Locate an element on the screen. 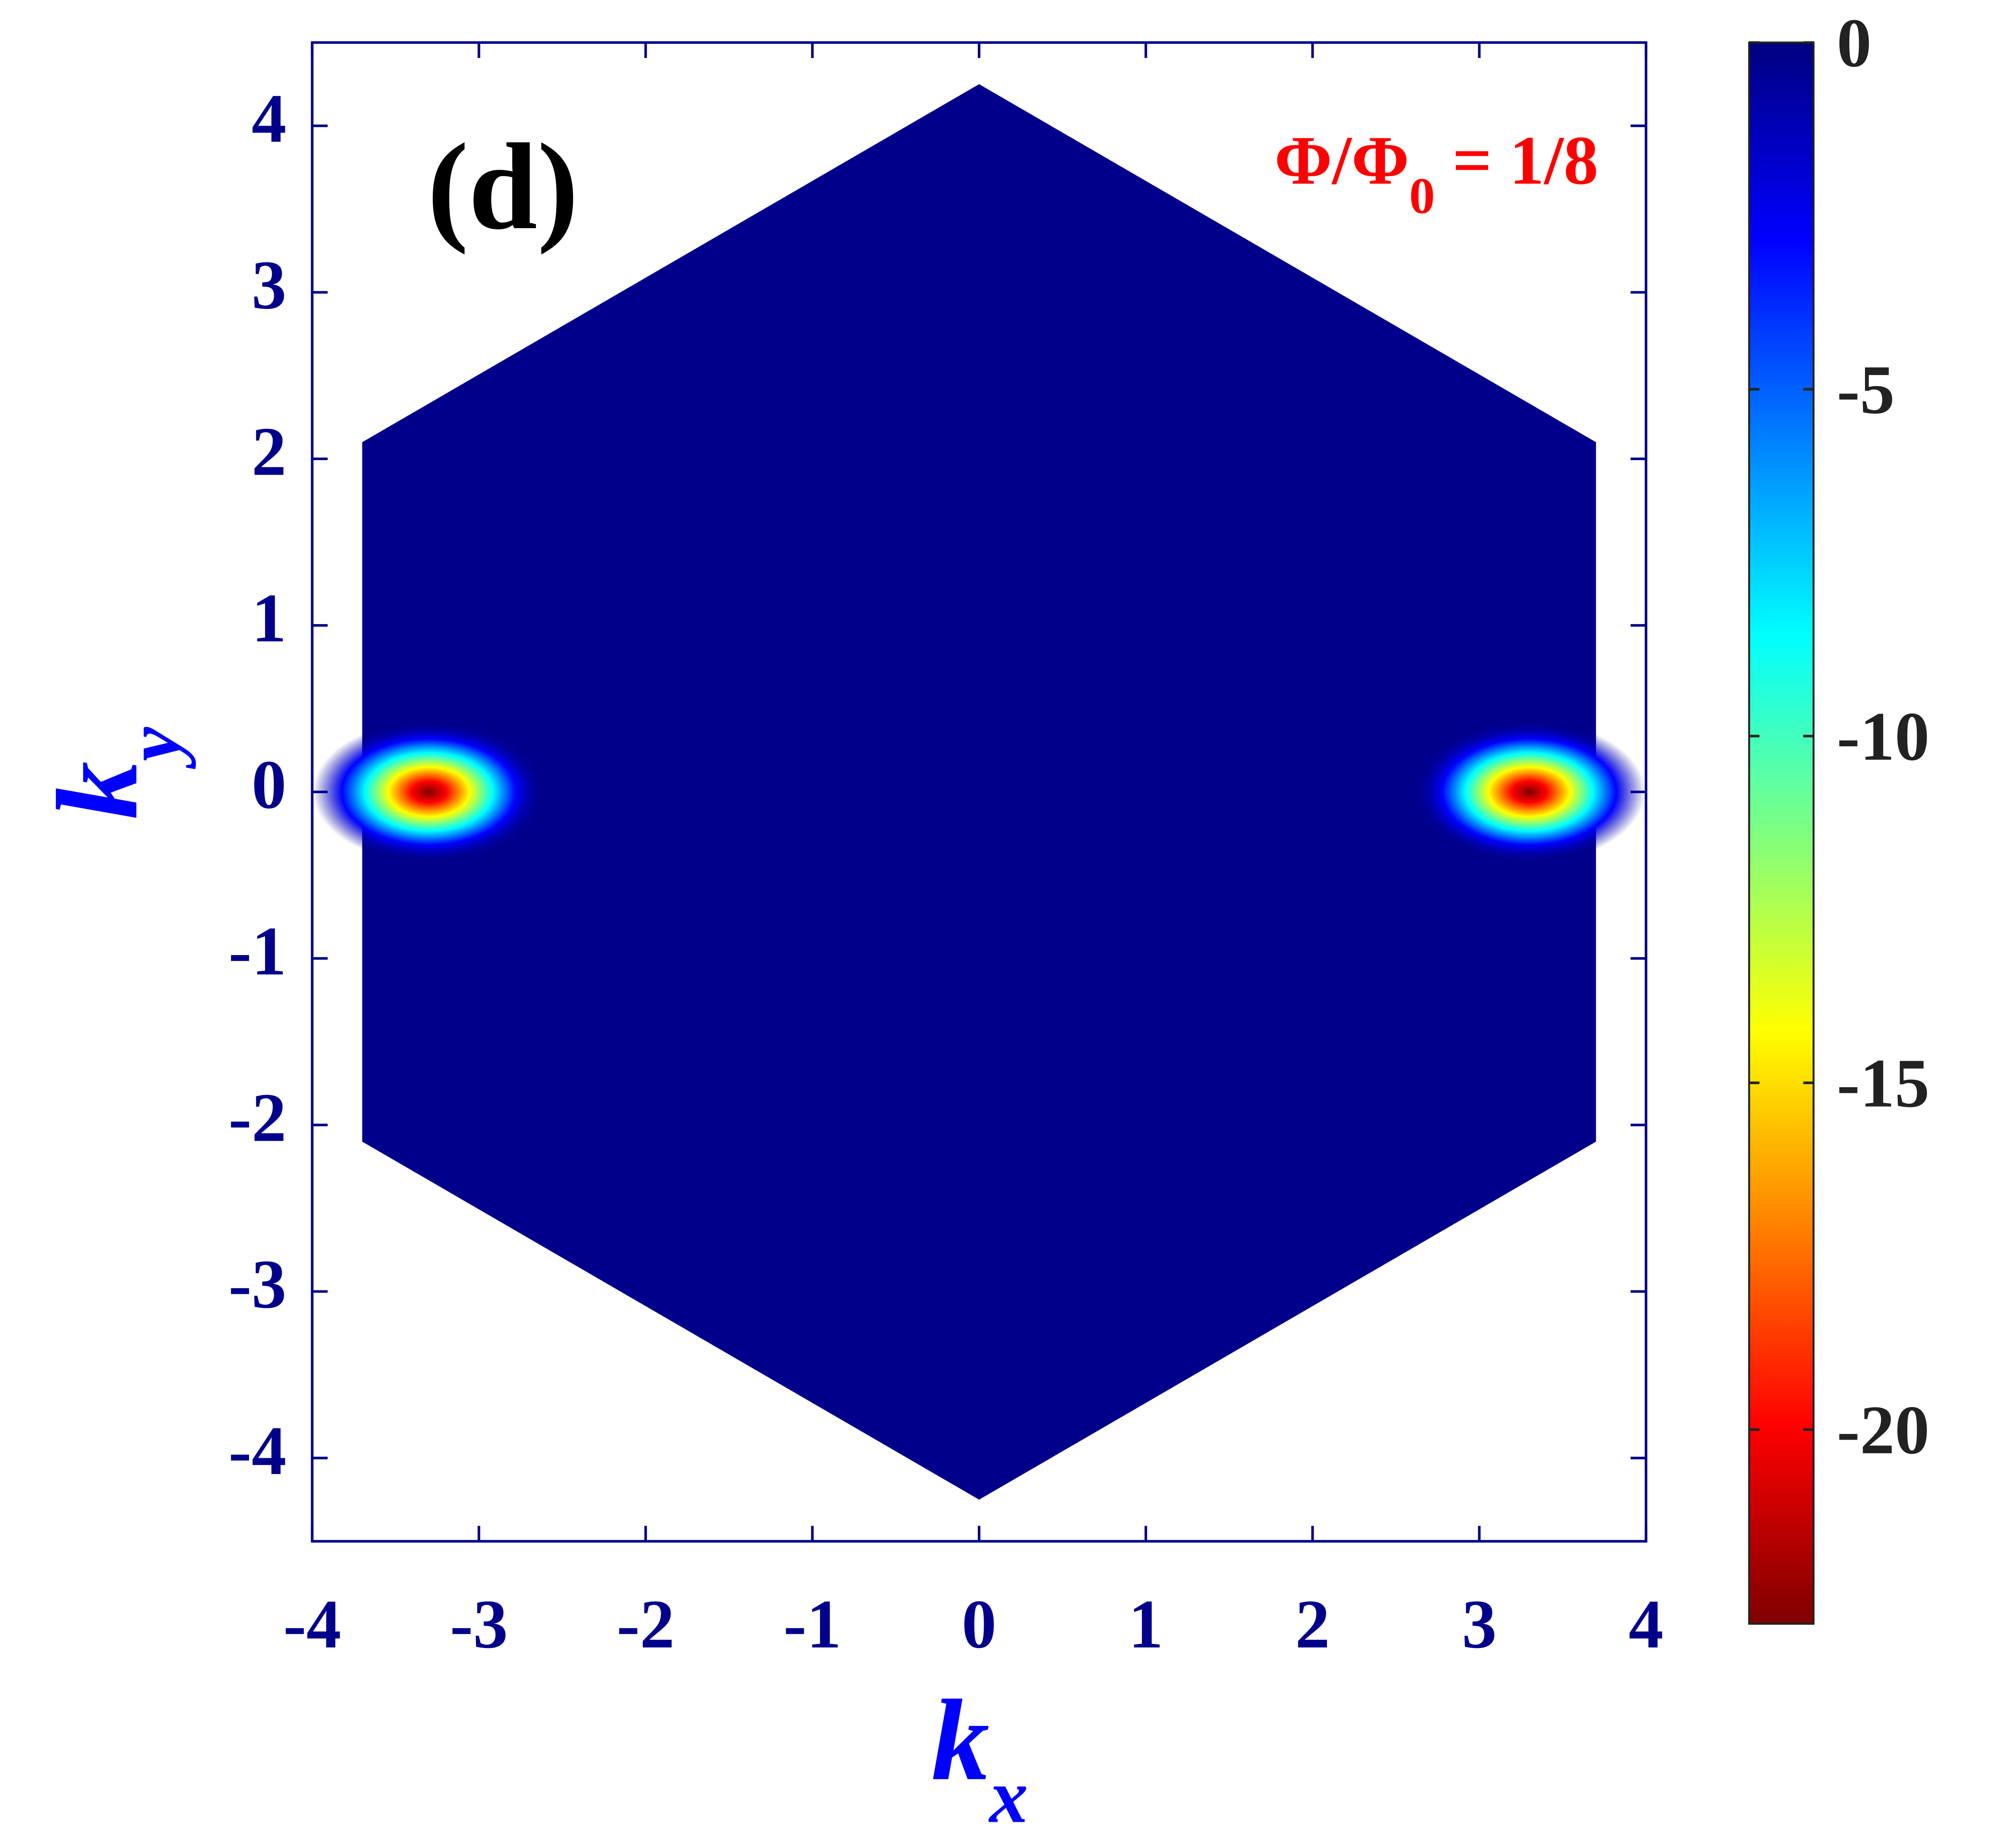 The width and height of the screenshot is (1993, 1848). colorbar-tick-label: -10 is located at coordinates (1883, 736).